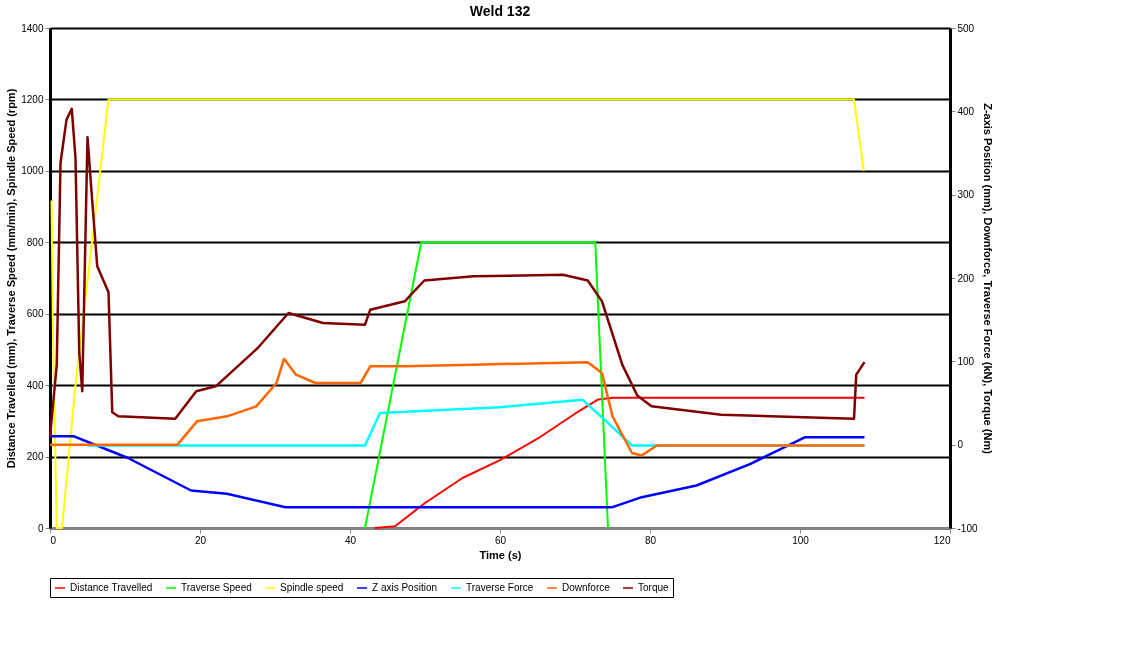 Image resolution: width=1136 pixels, height=646 pixels. What do you see at coordinates (312, 587) in the screenshot?
I see `legend-label: Spindle speed` at bounding box center [312, 587].